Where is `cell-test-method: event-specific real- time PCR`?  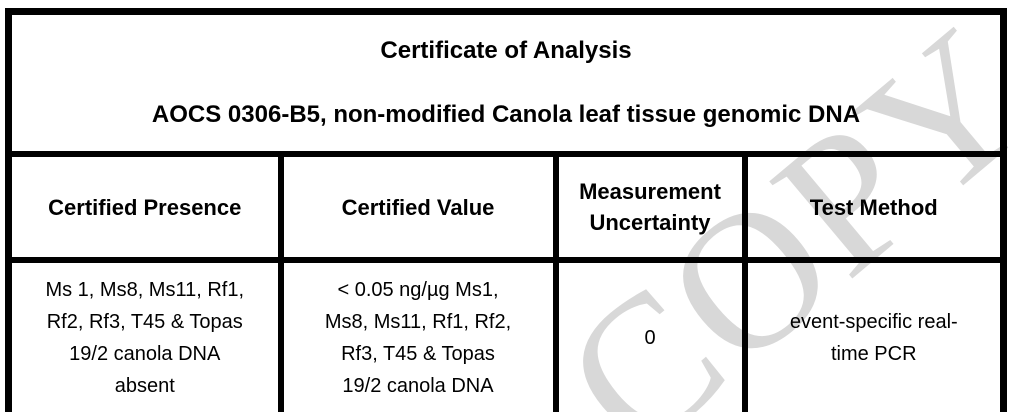 cell-test-method: event-specific real- time PCR is located at coordinates (874, 334).